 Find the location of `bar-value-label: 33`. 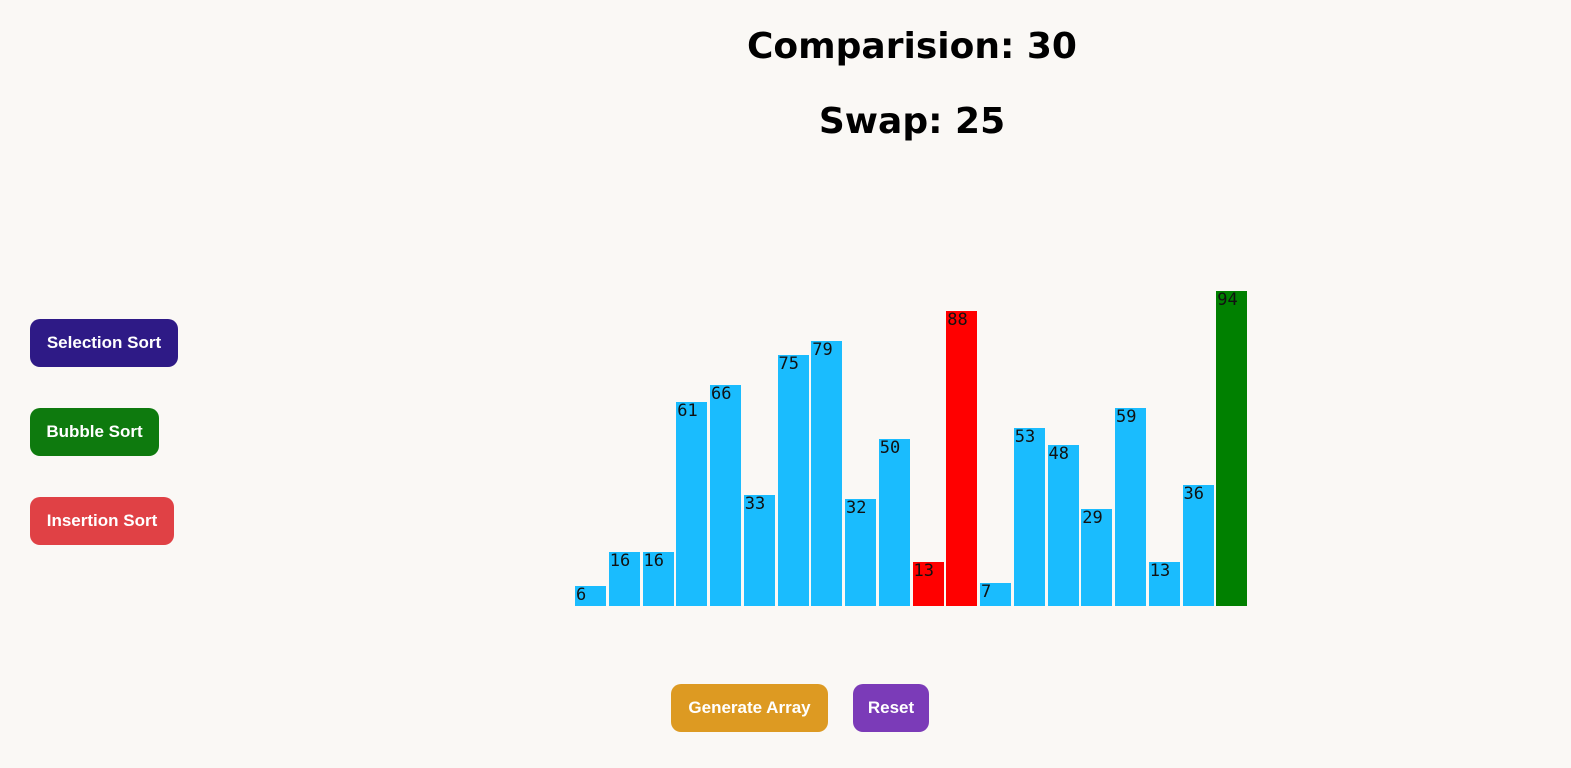

bar-value-label: 33 is located at coordinates (755, 504).